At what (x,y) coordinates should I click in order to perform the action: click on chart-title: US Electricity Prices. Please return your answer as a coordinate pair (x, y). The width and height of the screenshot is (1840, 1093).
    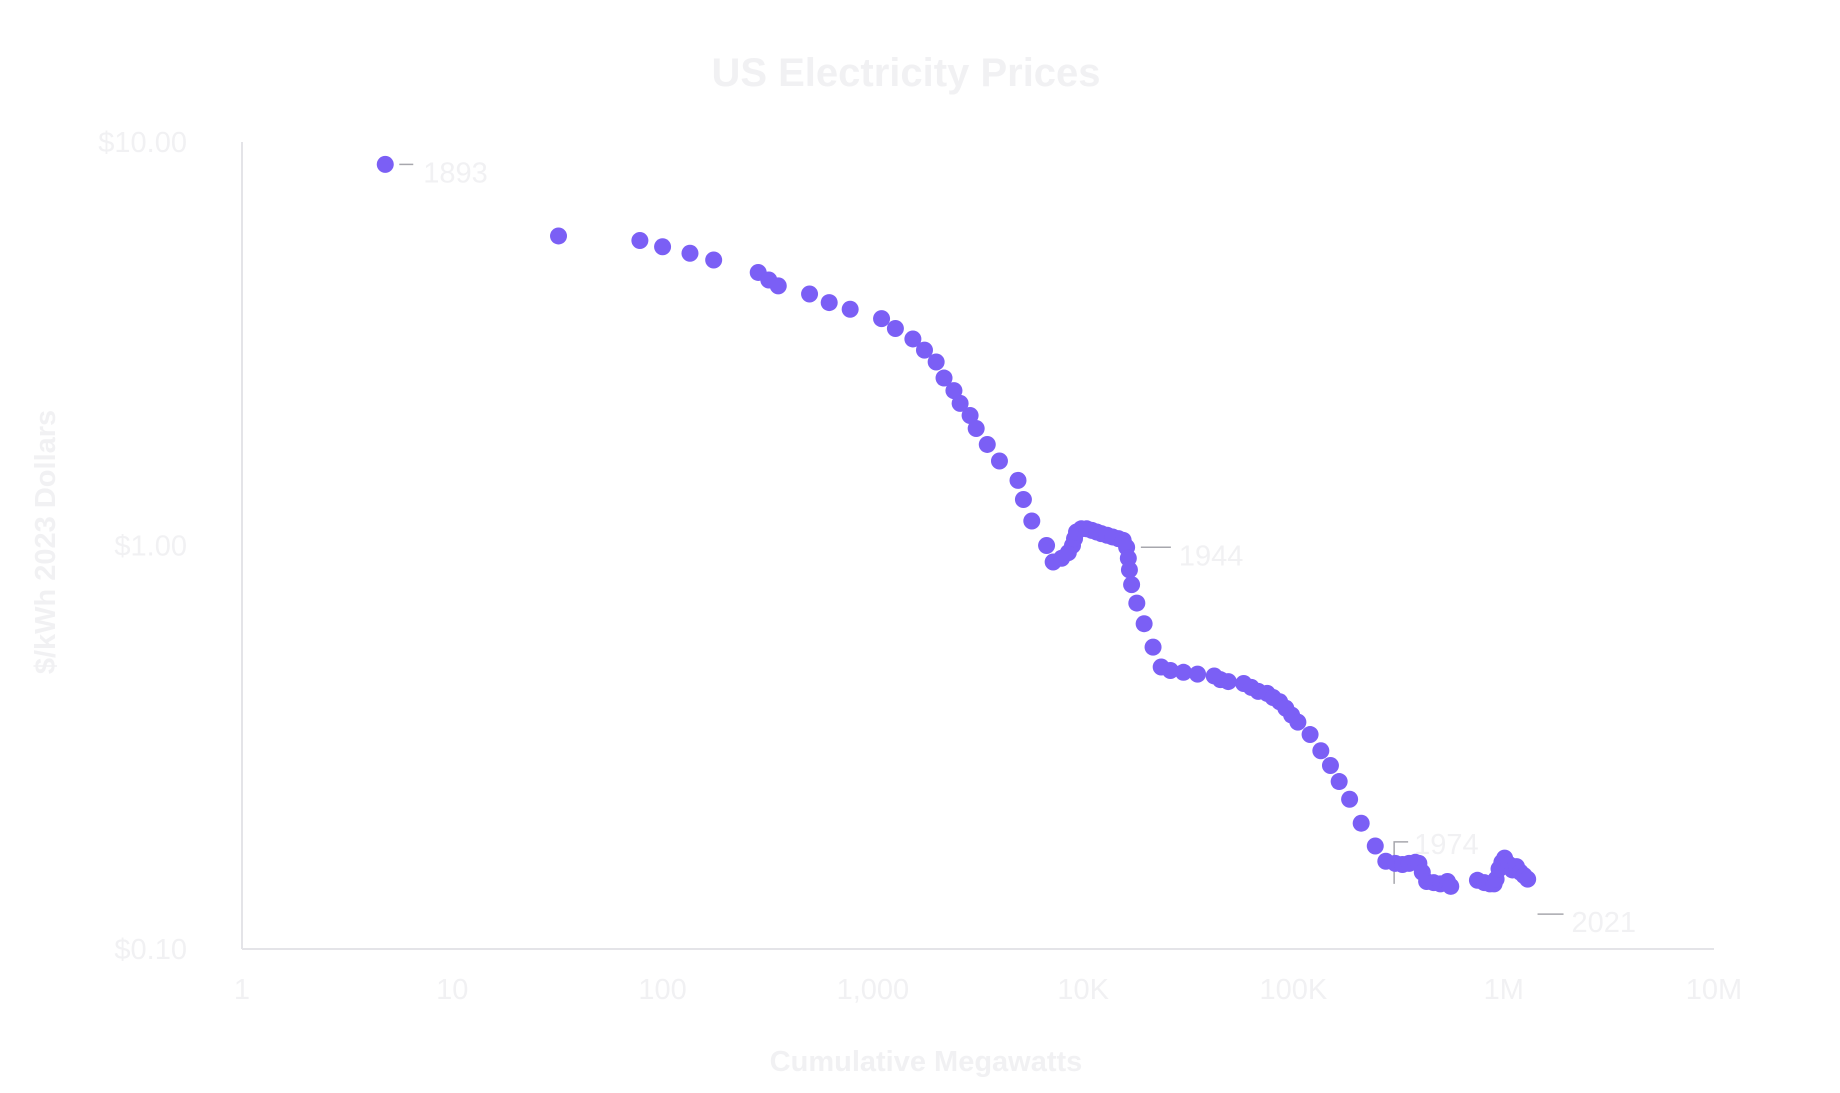
    Looking at the image, I should click on (905, 73).